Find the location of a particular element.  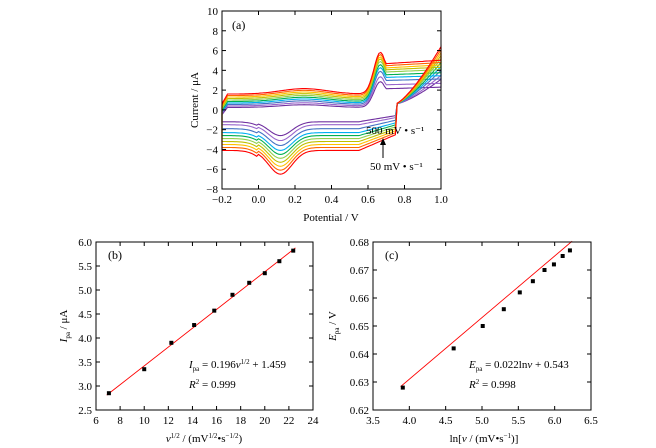

y-tick-label: 2.5 is located at coordinates (85, 411).